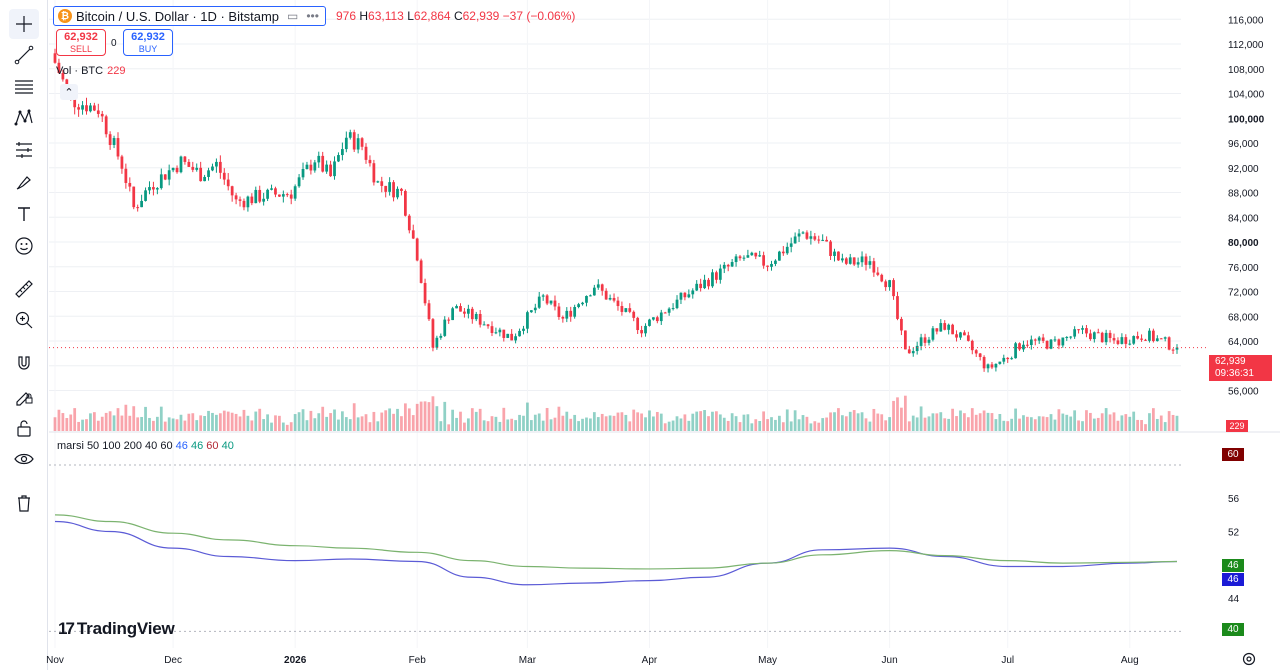  Describe the element at coordinates (24, 214) in the screenshot. I see `text-icon` at that location.